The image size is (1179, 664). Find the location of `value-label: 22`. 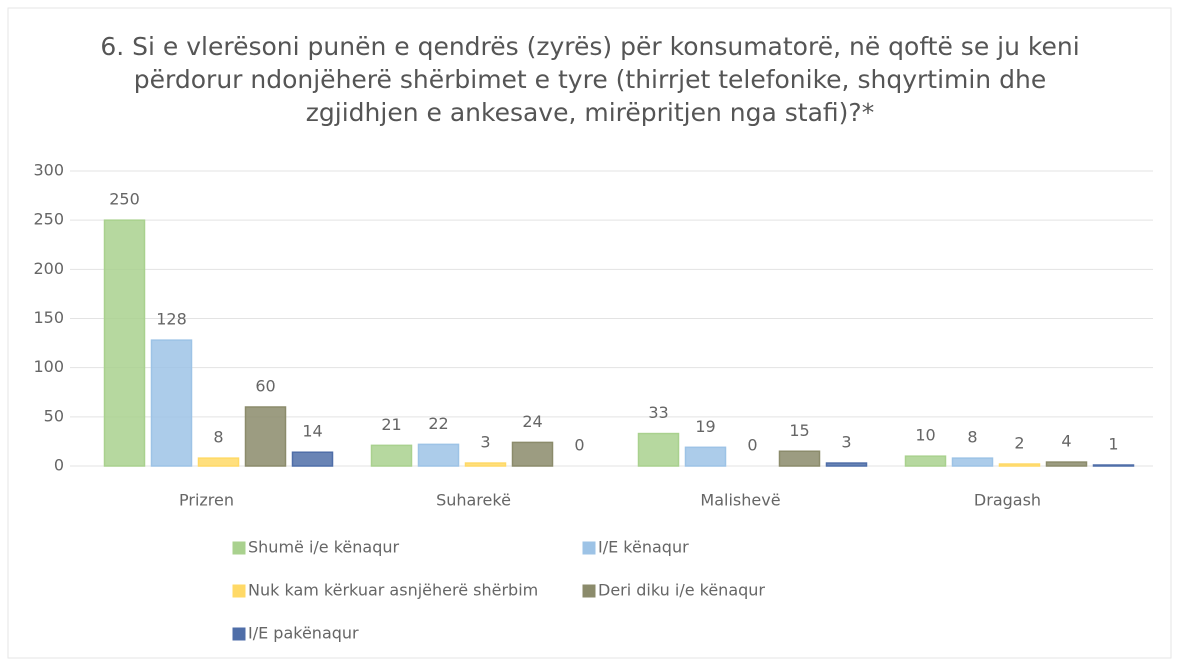

value-label: 22 is located at coordinates (438, 423).